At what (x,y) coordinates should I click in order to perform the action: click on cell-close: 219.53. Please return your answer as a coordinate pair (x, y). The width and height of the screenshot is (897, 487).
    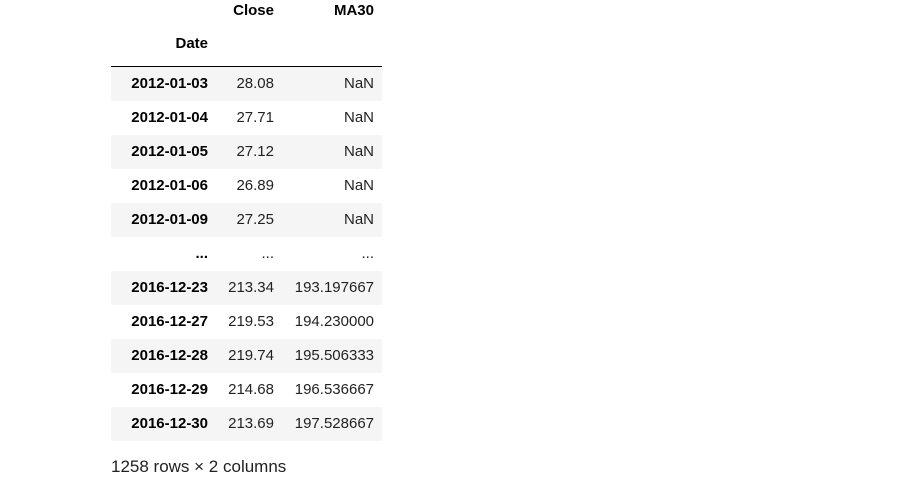
    Looking at the image, I should click on (251, 321).